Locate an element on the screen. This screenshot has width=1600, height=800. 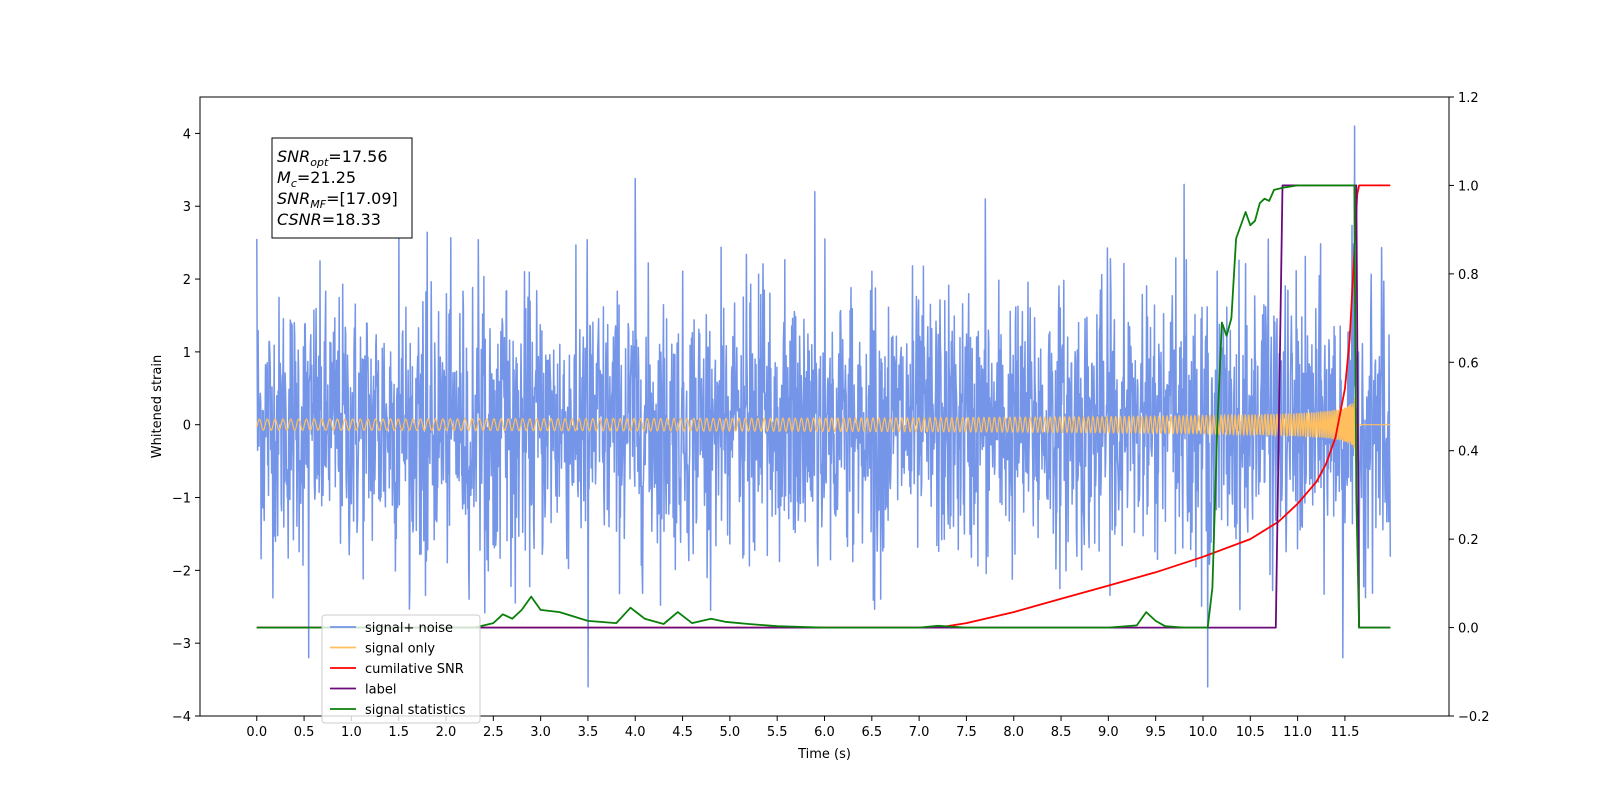
x-tick-label: 10.0 is located at coordinates (1203, 732).